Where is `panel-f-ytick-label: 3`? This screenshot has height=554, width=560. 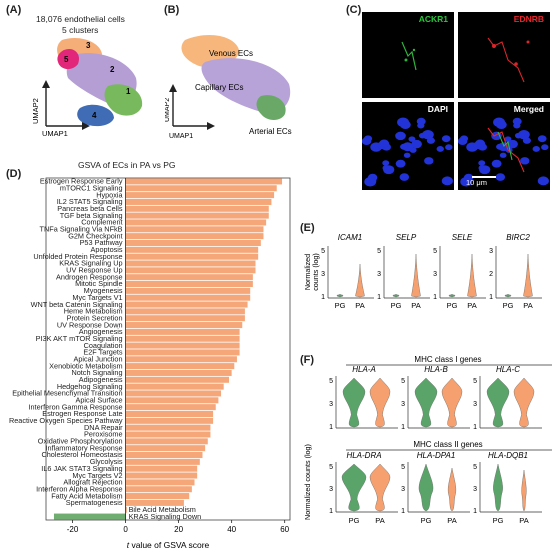
panel-f-ytick-label: 3 is located at coordinates (475, 489).